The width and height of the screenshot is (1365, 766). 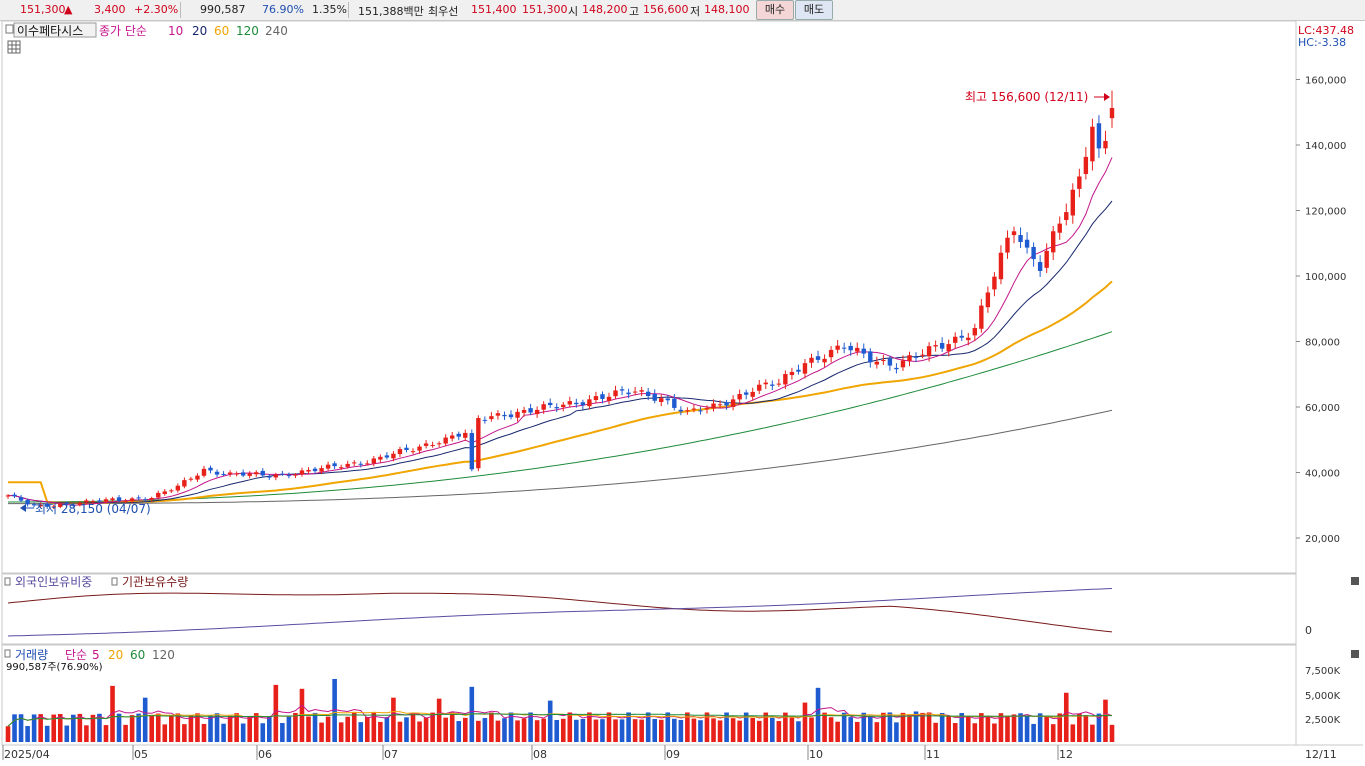 What do you see at coordinates (1325, 277) in the screenshot?
I see `price-tick: 100,000` at bounding box center [1325, 277].